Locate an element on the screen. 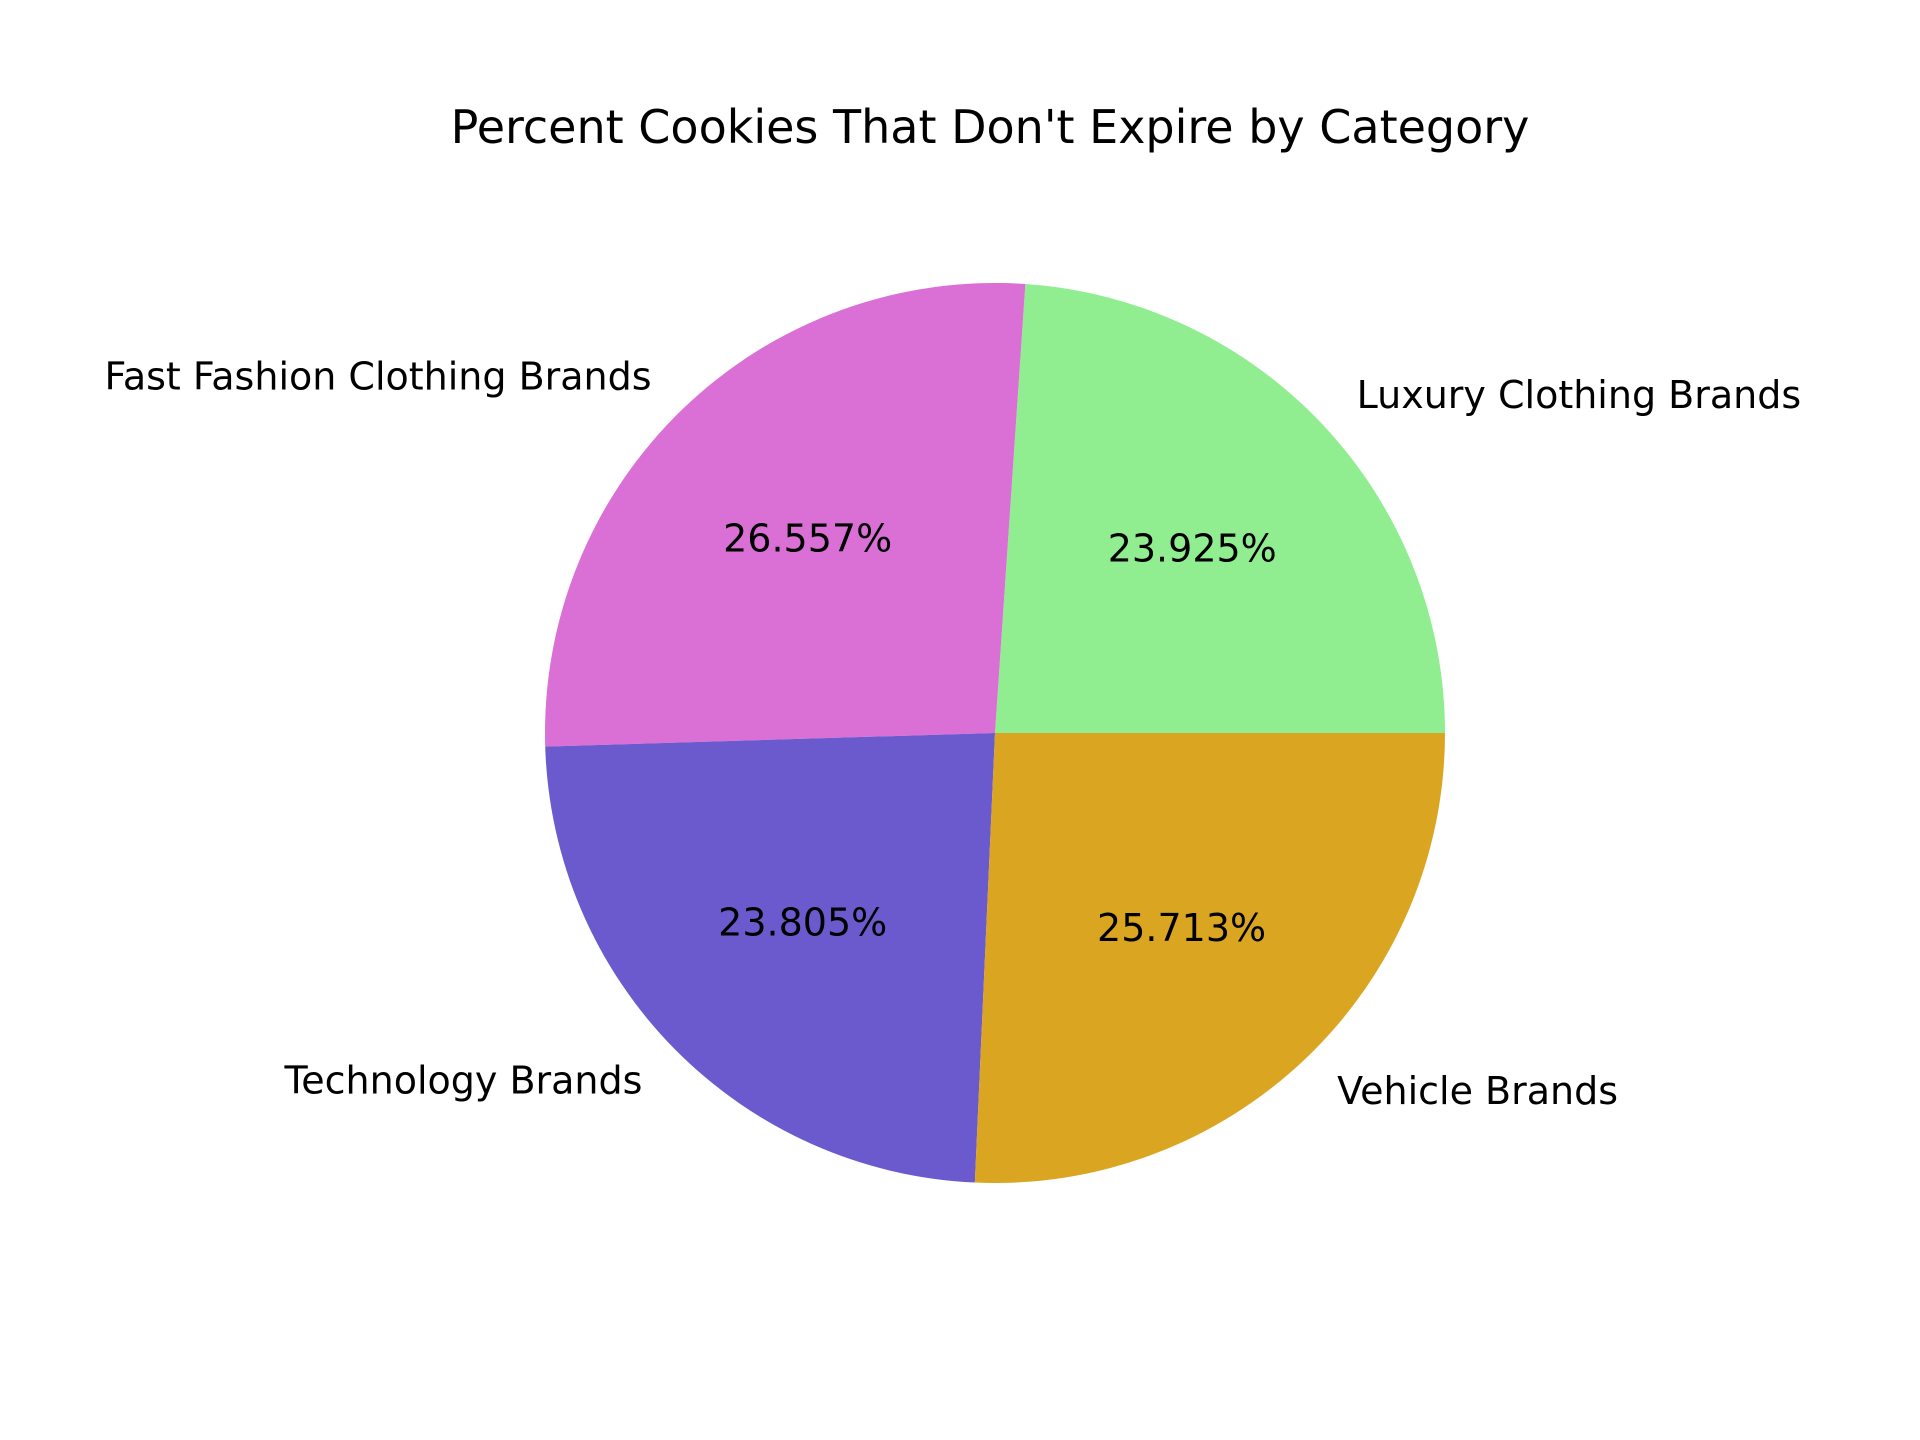  pie-pct-label-technology-brands: 23.805% is located at coordinates (802, 923).